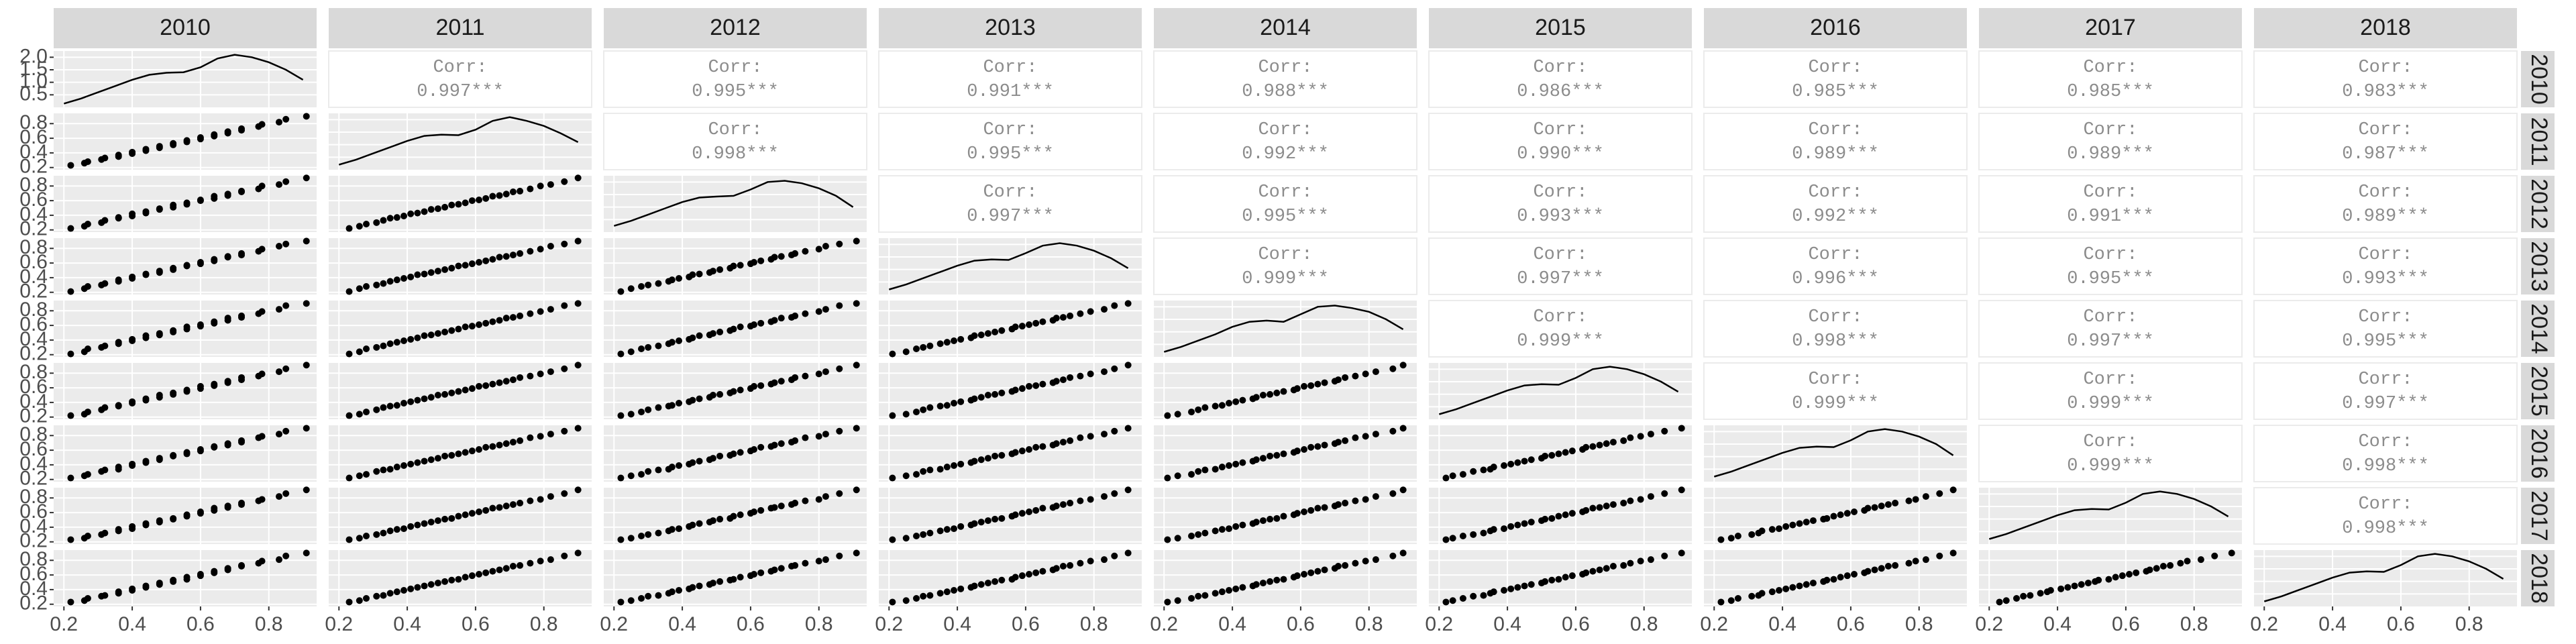  What do you see at coordinates (2385, 154) in the screenshot?
I see `corr-value: 0.987***` at bounding box center [2385, 154].